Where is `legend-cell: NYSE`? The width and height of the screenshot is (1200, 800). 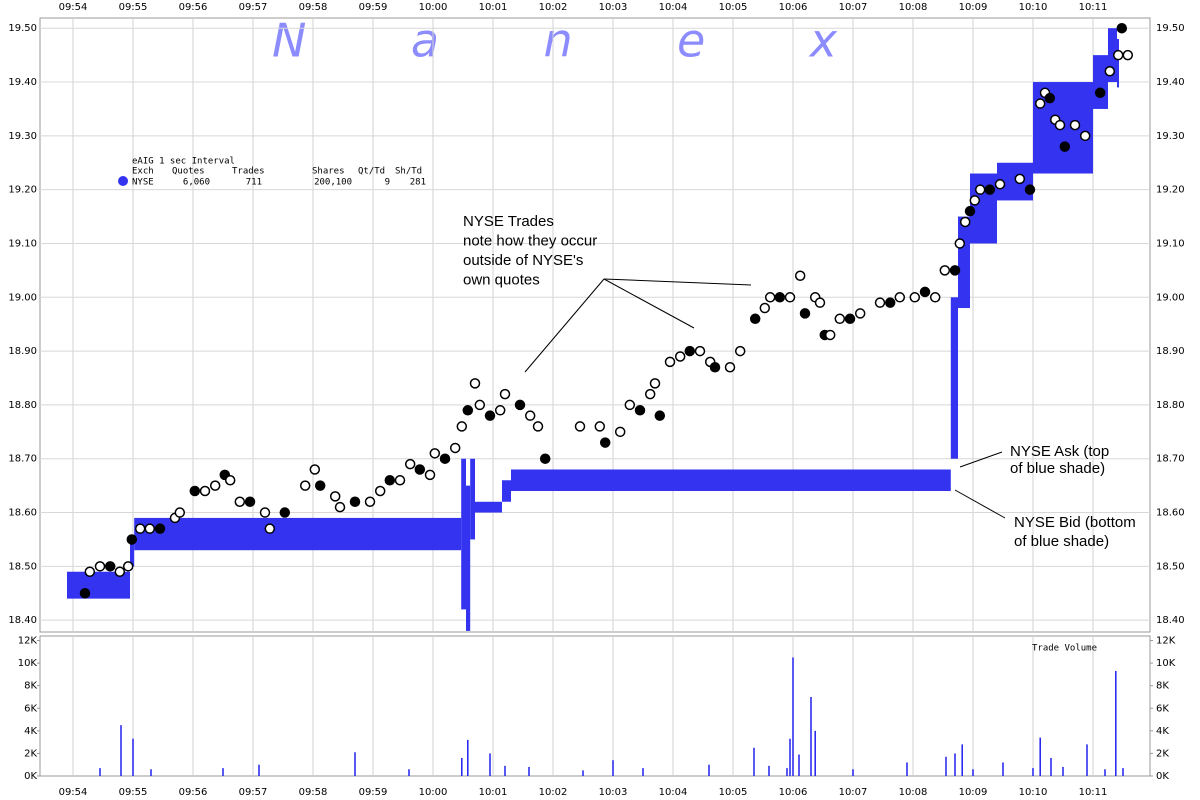
legend-cell: NYSE is located at coordinates (143, 183).